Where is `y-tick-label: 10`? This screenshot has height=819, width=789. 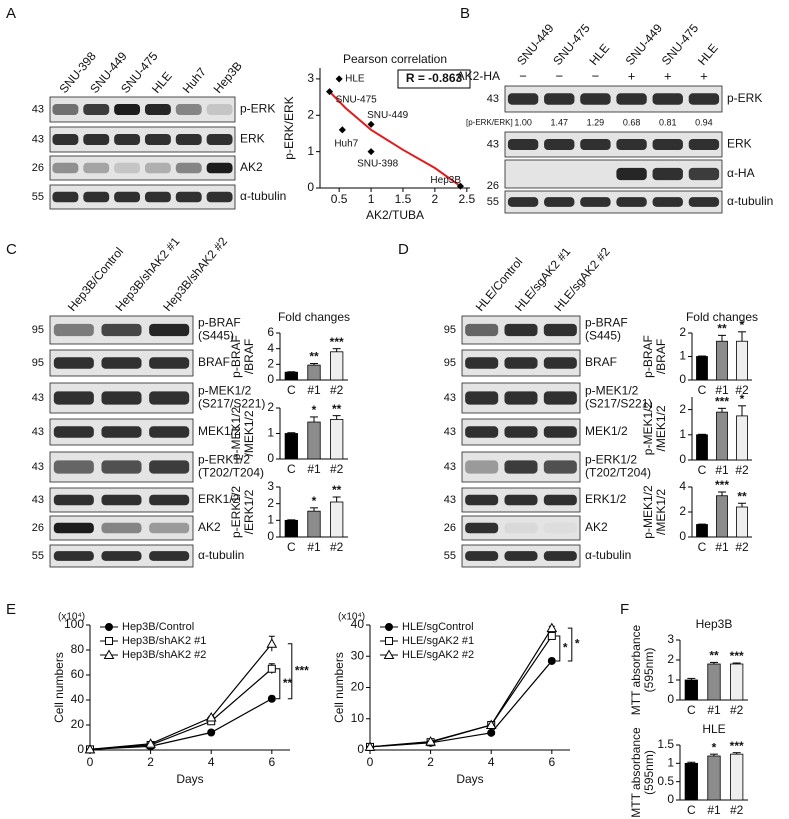
y-tick-label: 10 is located at coordinates (358, 718).